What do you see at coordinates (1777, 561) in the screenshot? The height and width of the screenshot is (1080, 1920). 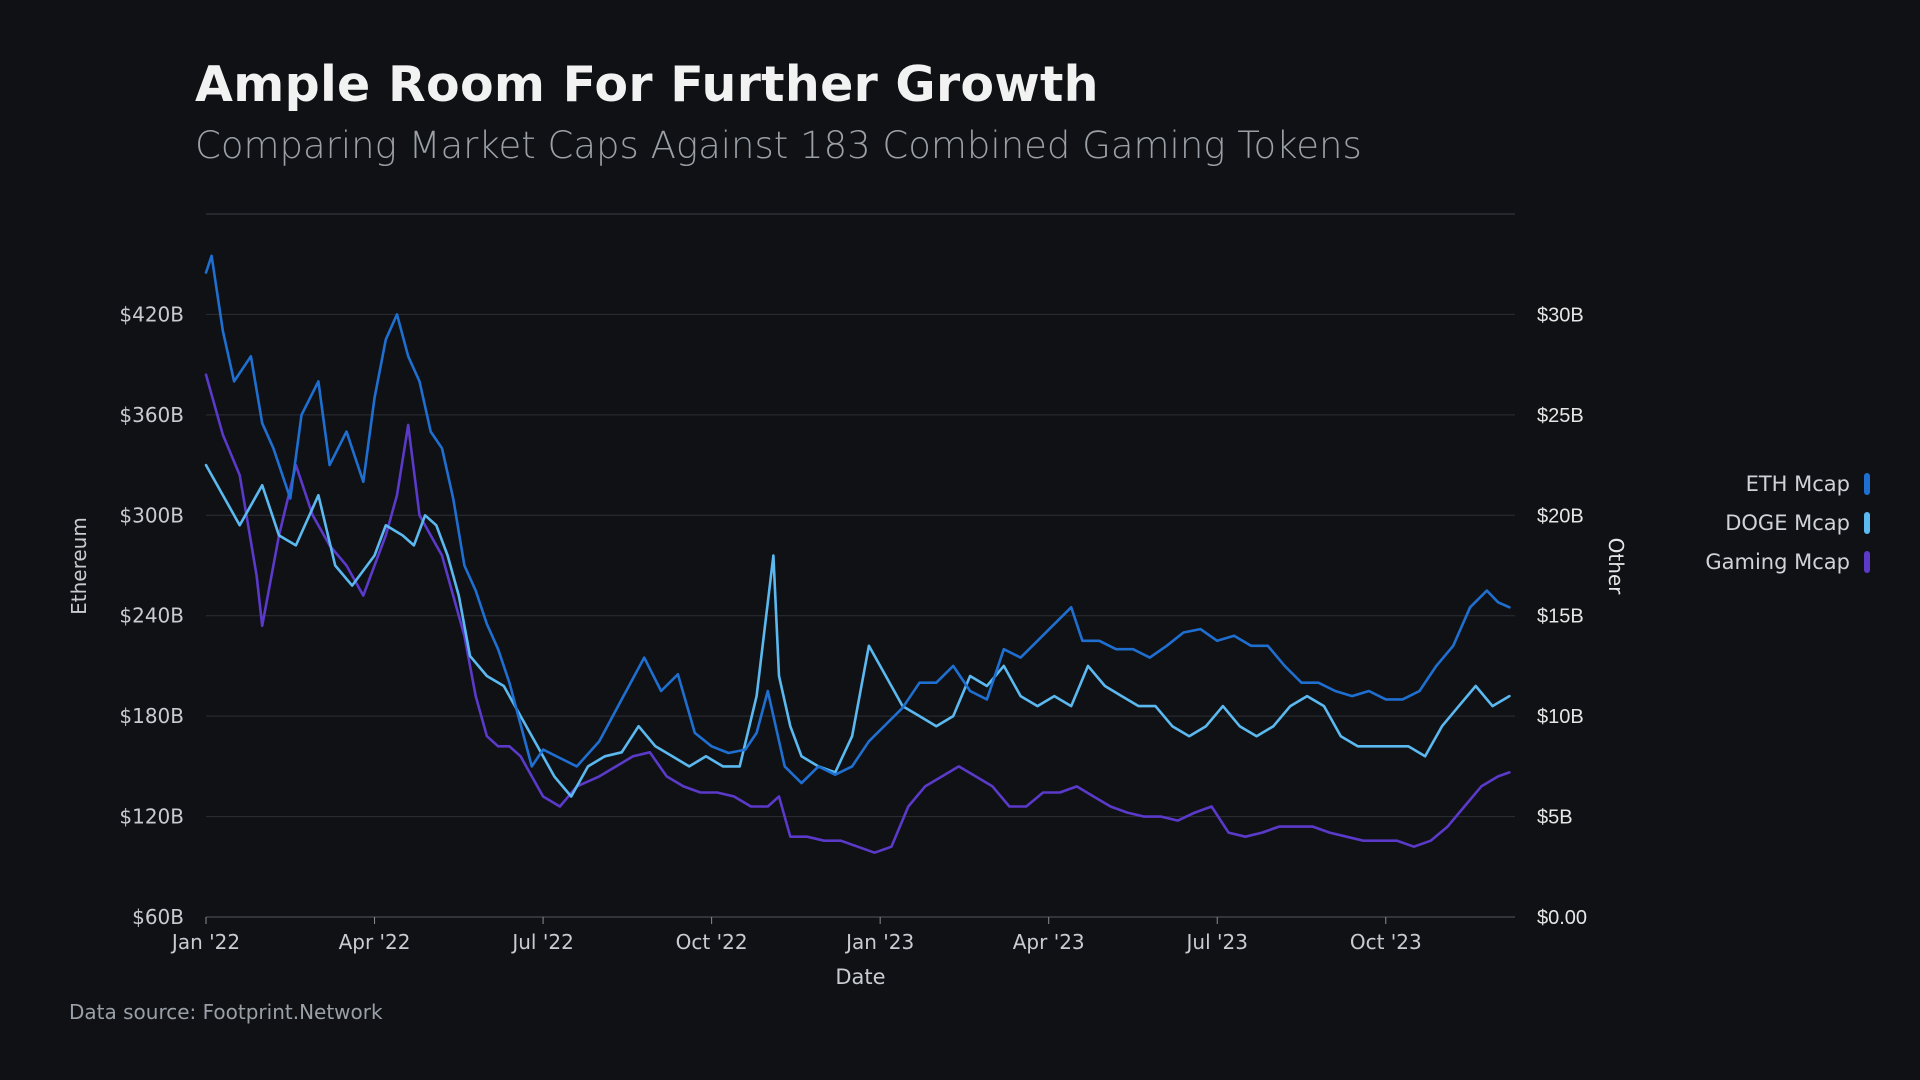 I see `legend-label-gaming: Gaming Mcap` at bounding box center [1777, 561].